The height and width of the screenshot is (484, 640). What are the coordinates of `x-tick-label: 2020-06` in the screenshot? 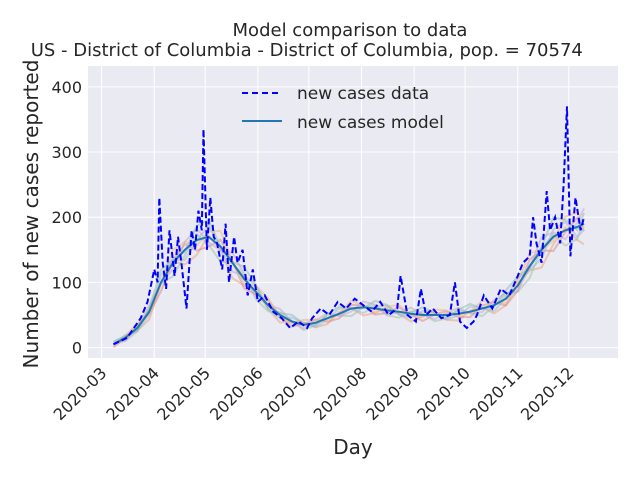 It's located at (236, 393).